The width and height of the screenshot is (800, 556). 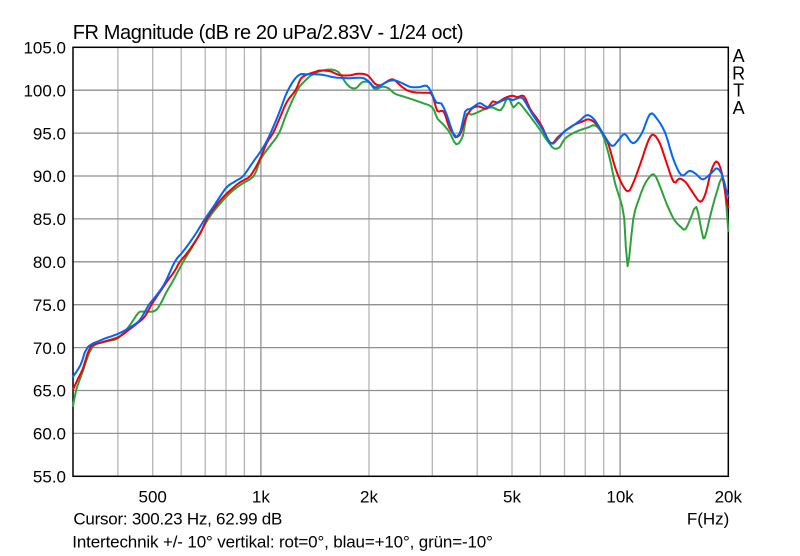 What do you see at coordinates (49, 348) in the screenshot?
I see `svg-text: 70.0` at bounding box center [49, 348].